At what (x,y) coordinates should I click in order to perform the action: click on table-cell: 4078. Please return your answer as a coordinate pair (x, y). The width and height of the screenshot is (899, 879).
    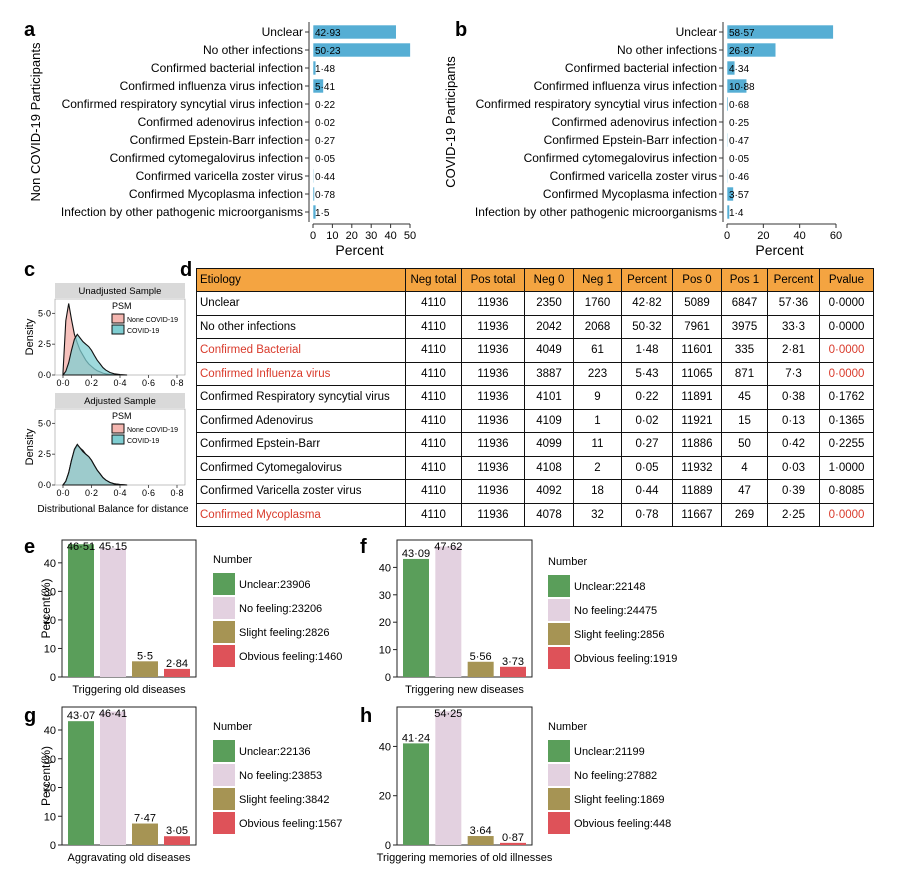
    Looking at the image, I should click on (549, 514).